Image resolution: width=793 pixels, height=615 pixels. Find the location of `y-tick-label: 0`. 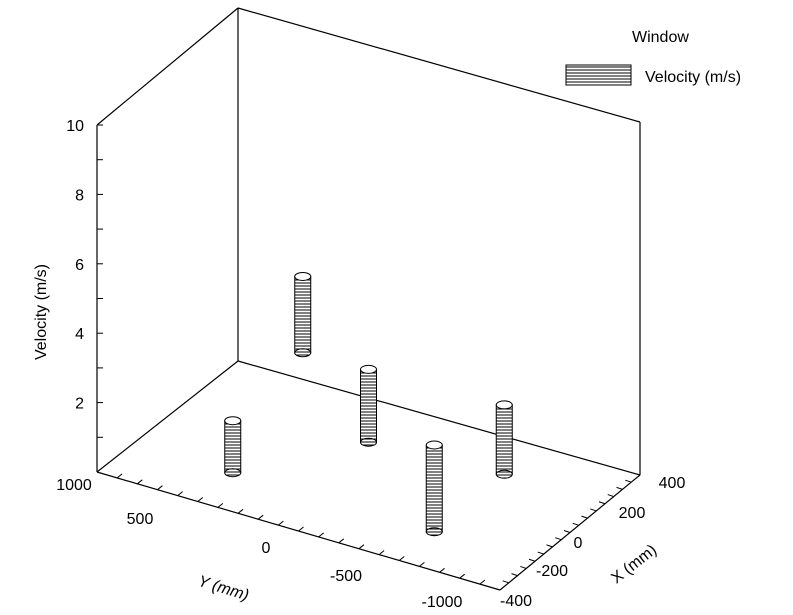

y-tick-label: 0 is located at coordinates (266, 548).